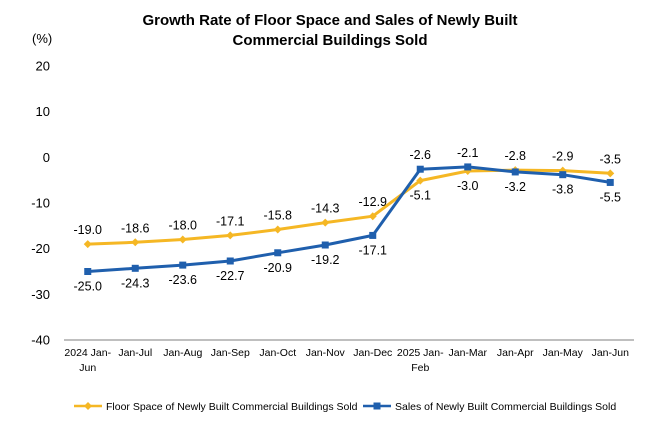 This screenshot has height=440, width=660. What do you see at coordinates (183, 226) in the screenshot?
I see `data-label: -18.0` at bounding box center [183, 226].